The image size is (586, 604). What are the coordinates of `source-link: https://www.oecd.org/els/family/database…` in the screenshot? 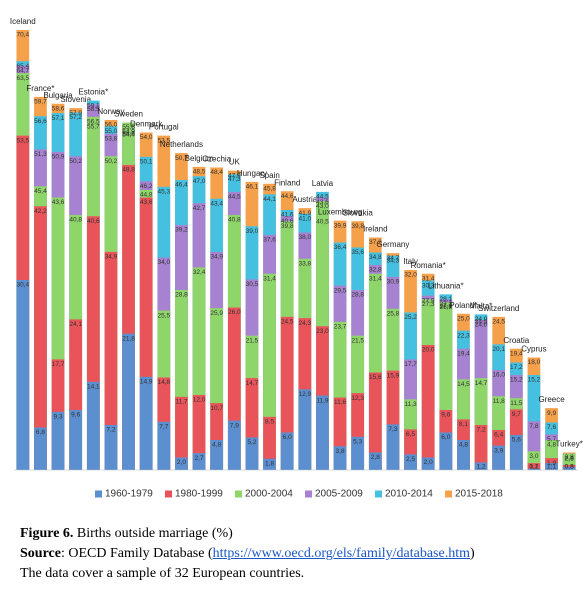 It's located at (341, 553).